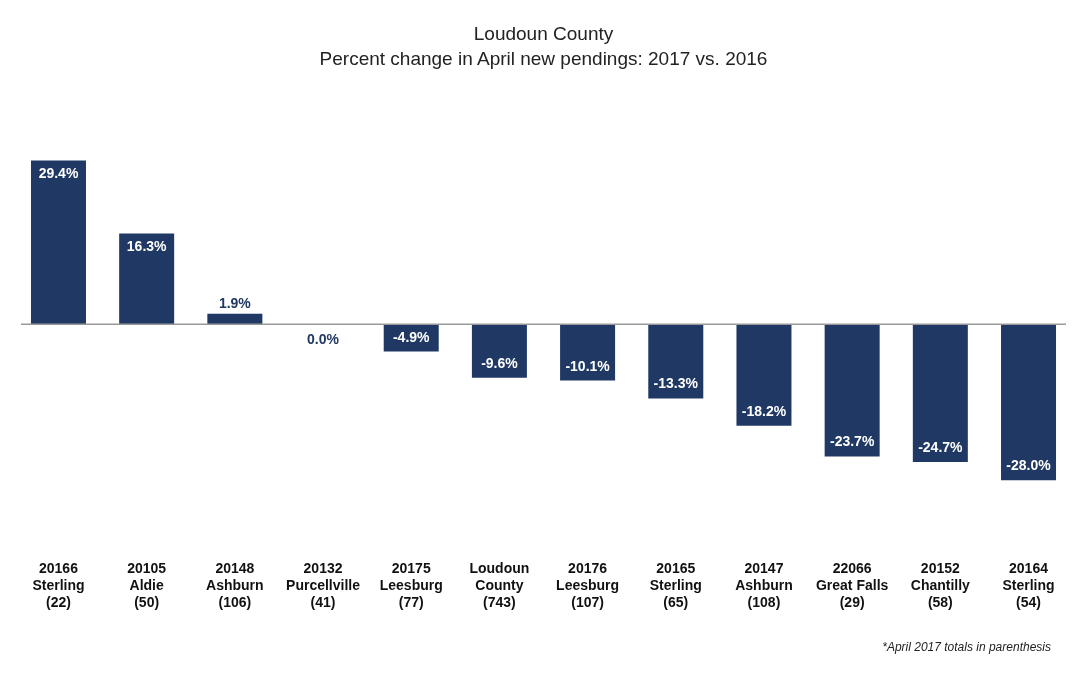 This screenshot has height=693, width=1091. Describe the element at coordinates (852, 584) in the screenshot. I see `x-tick-label: 22066 Great Falls (29)` at that location.